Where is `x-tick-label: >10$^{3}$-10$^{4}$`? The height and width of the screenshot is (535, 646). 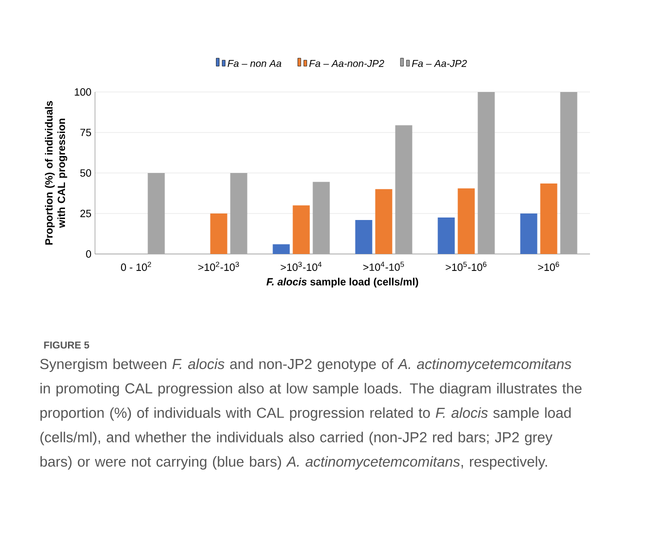
x-tick-label: >10$^{3}$-10$^{4}$ is located at coordinates (301, 266).